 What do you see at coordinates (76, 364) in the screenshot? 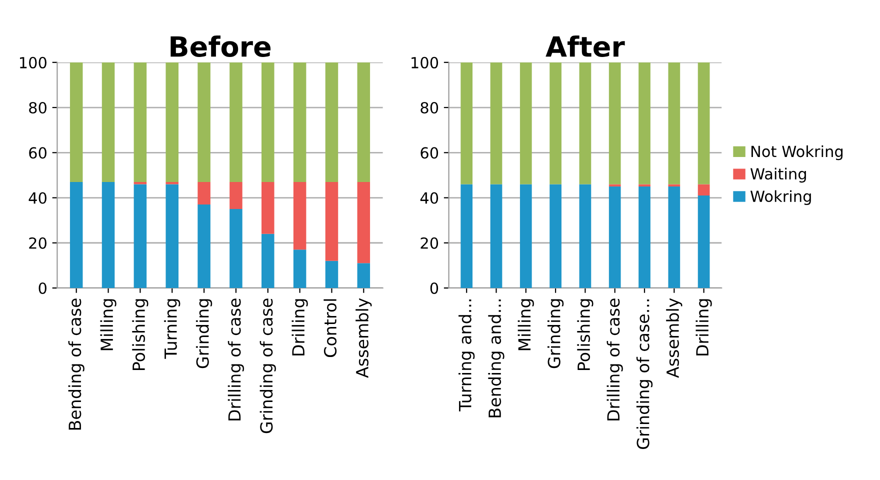
I see `x-tick-label: Bending of case` at bounding box center [76, 364].